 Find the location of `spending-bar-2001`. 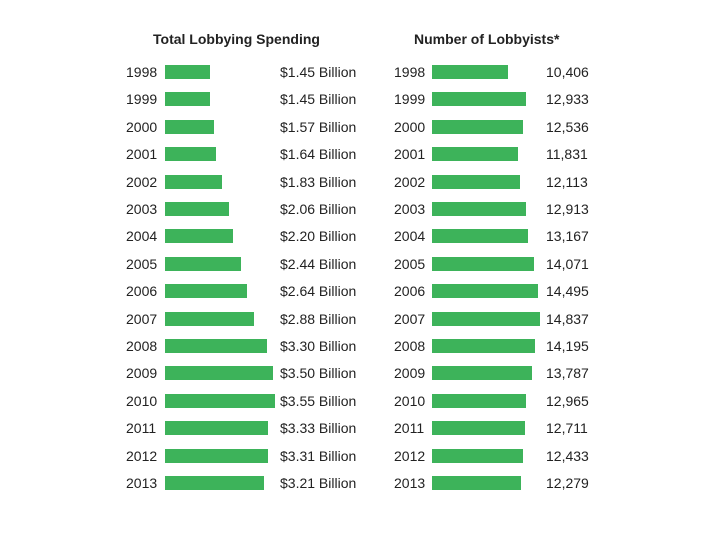

spending-bar-2001 is located at coordinates (190, 154).